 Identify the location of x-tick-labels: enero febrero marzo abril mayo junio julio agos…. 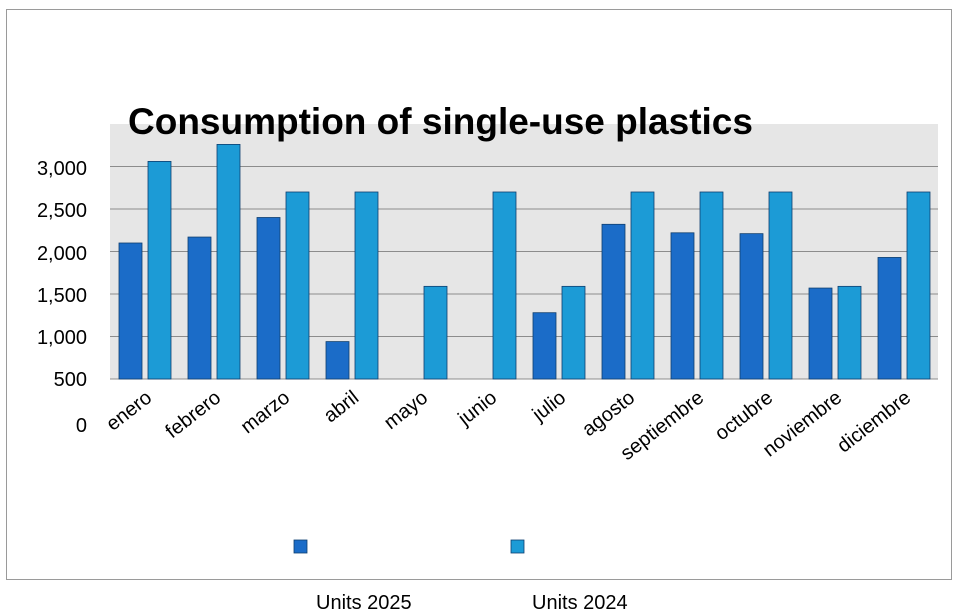
(508, 426).